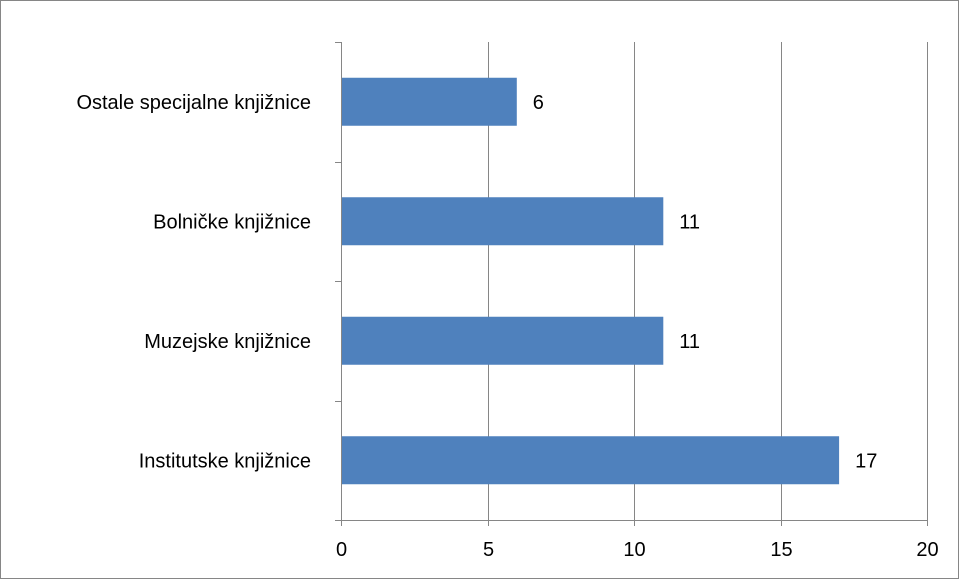 The image size is (959, 580). Describe the element at coordinates (866, 461) in the screenshot. I see `data-label: 17` at that location.